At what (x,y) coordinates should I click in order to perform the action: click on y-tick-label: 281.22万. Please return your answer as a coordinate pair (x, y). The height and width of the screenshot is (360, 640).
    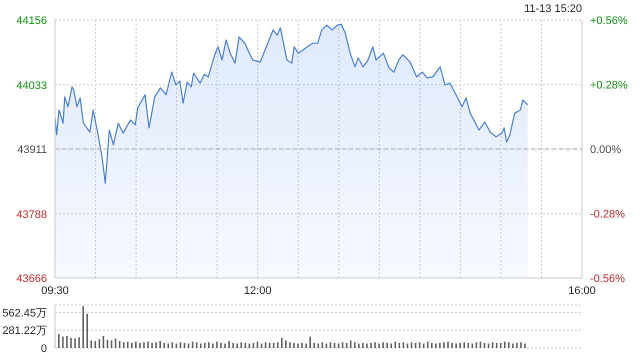
    Looking at the image, I should click on (24, 331).